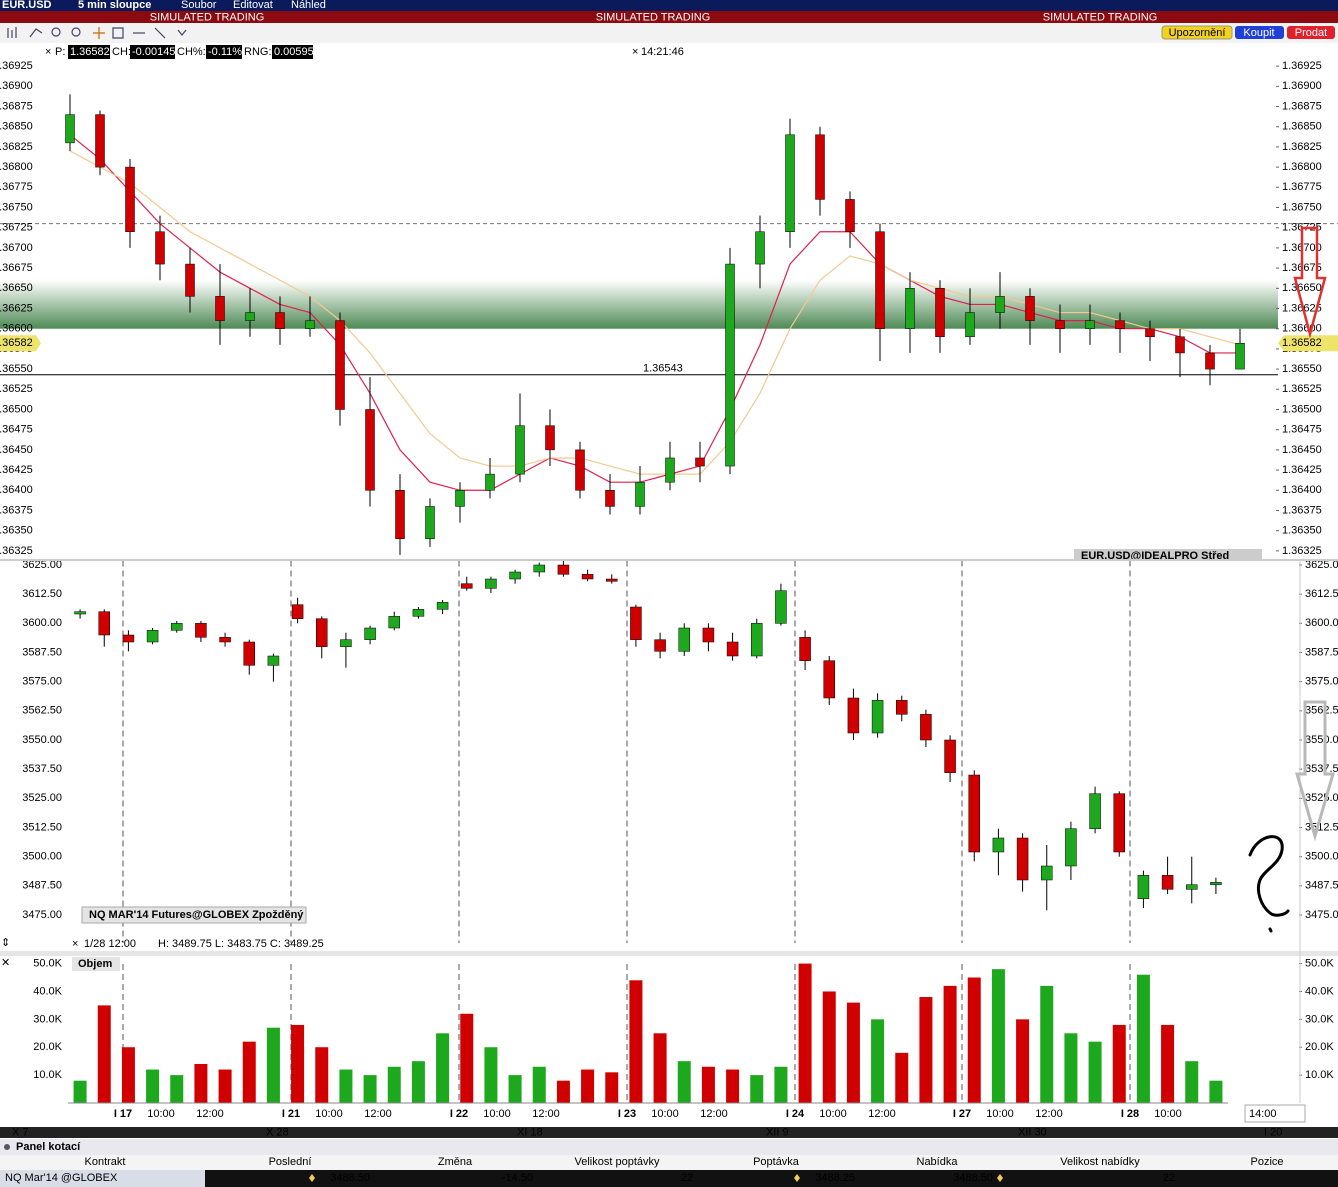 The image size is (1338, 1187). Describe the element at coordinates (42, 886) in the screenshot. I see `y-tick-label: 3487.50` at that location.